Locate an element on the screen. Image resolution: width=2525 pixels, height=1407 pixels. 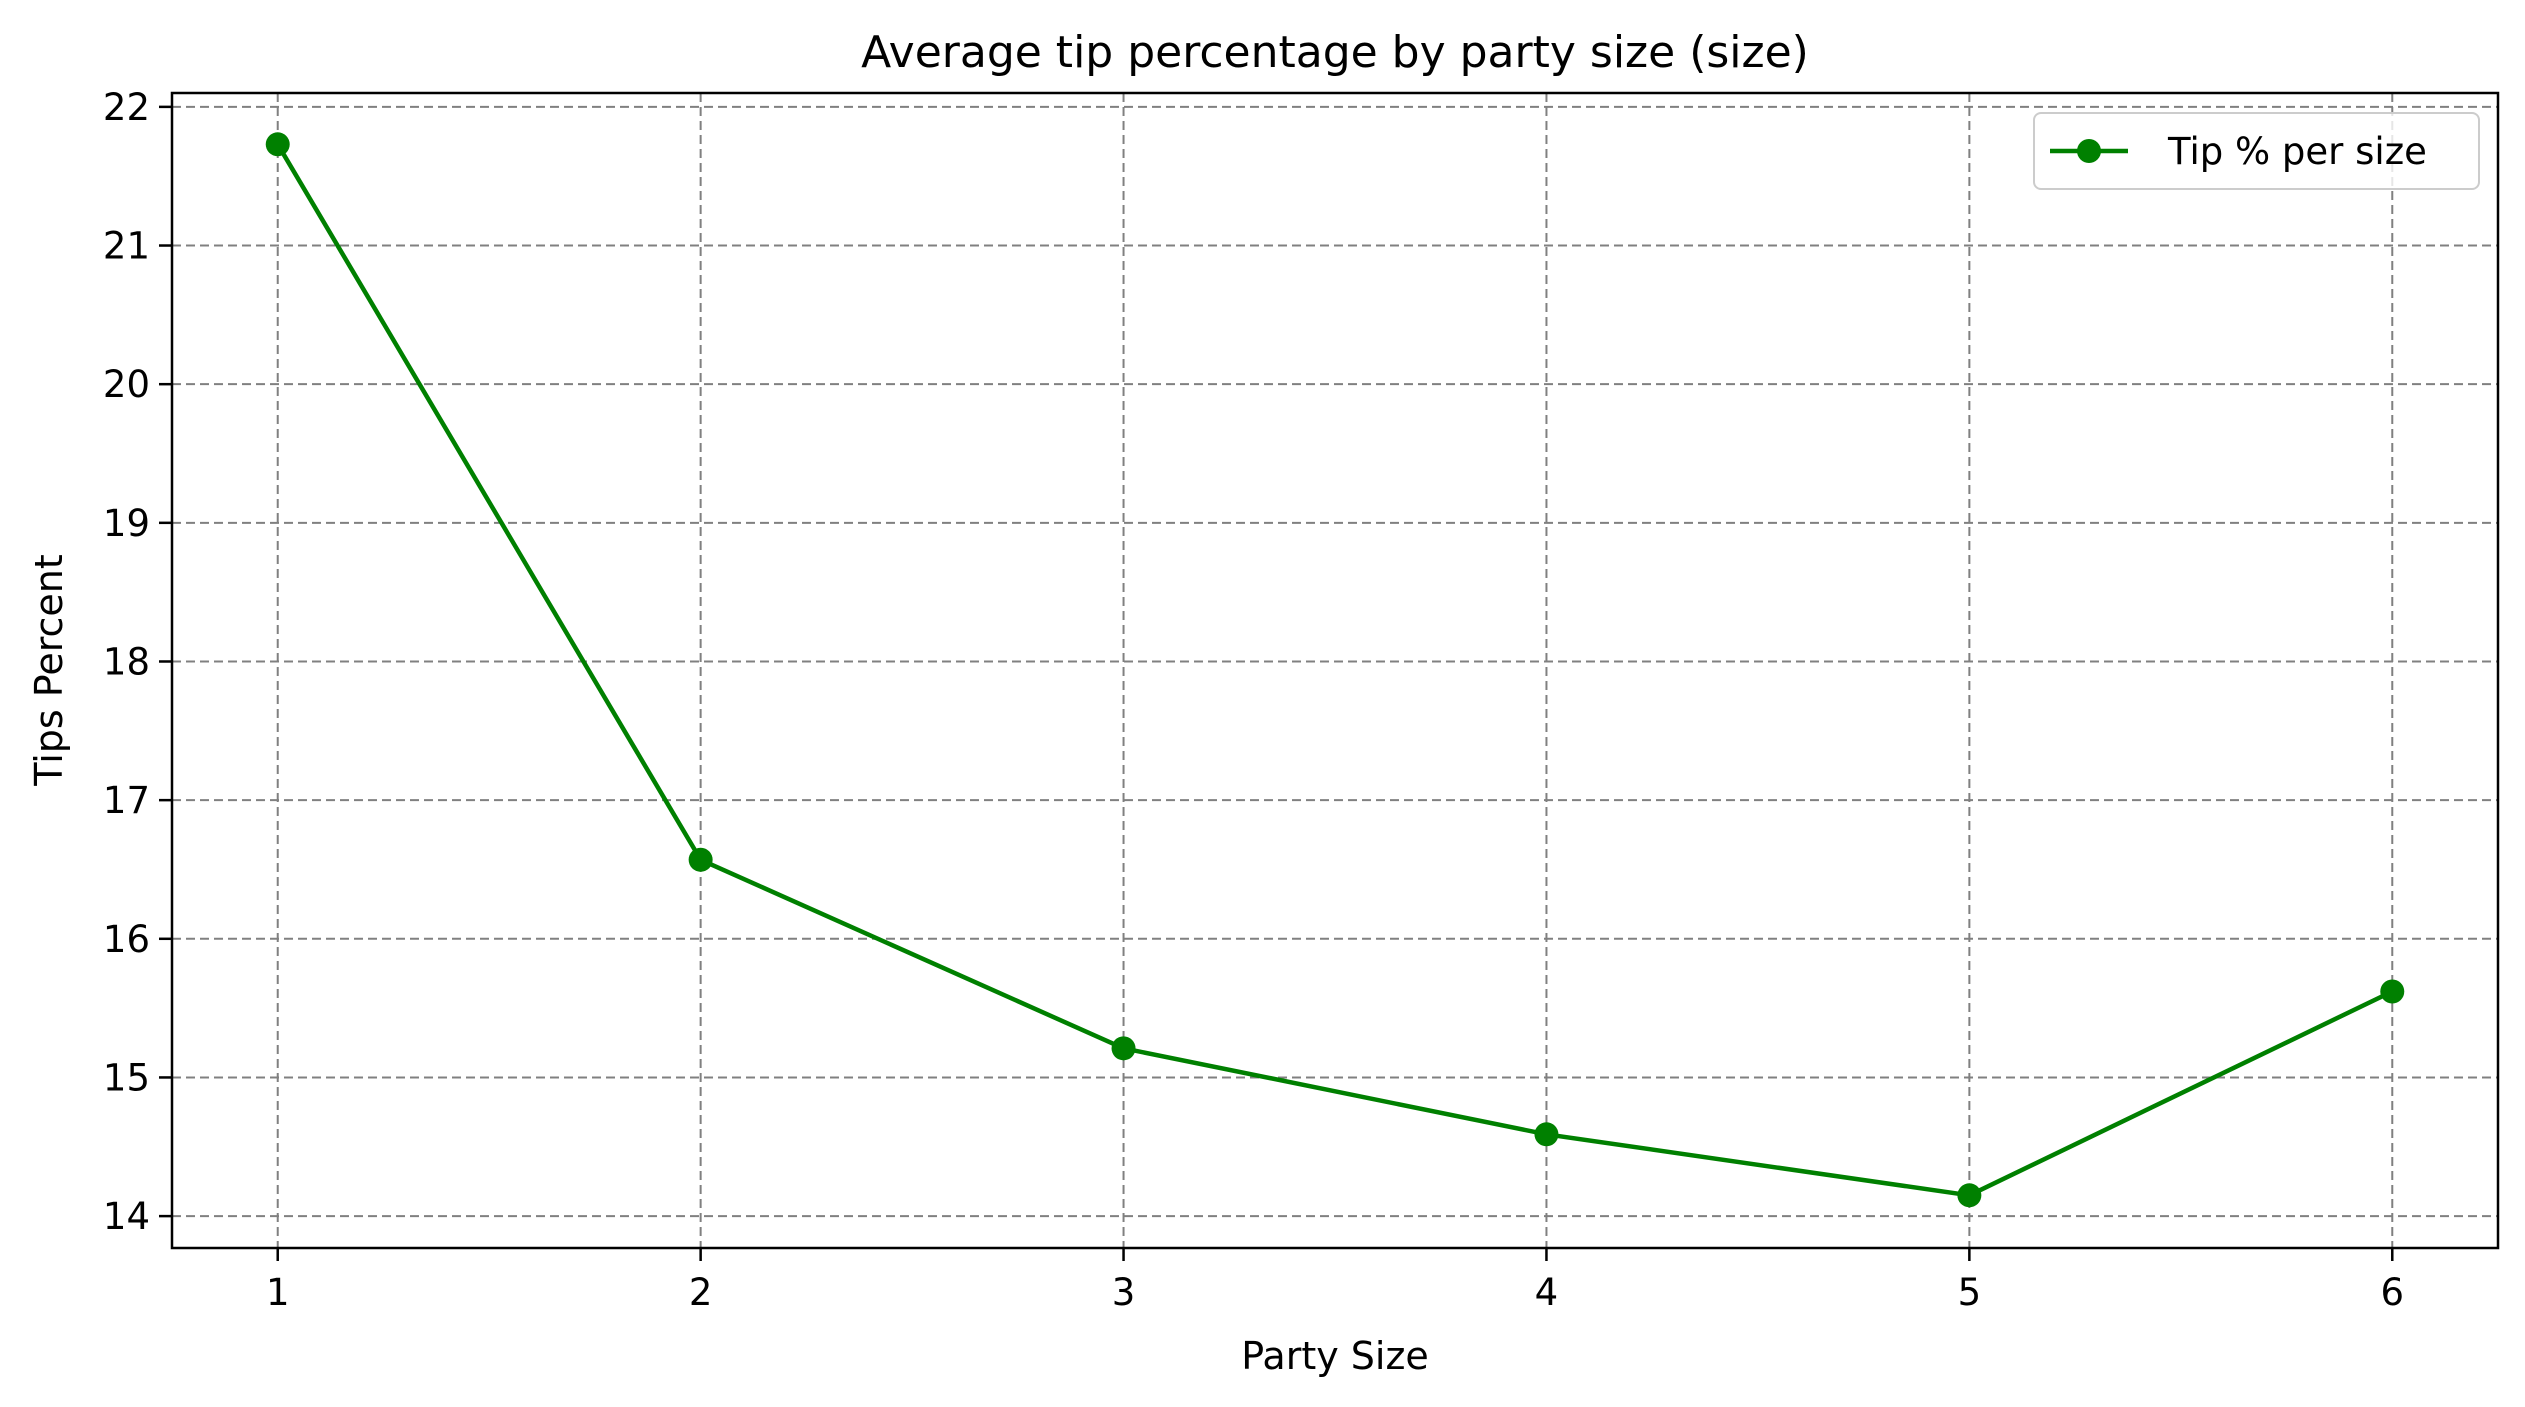
y-axis-label: Tips Percent is located at coordinates (49, 670).